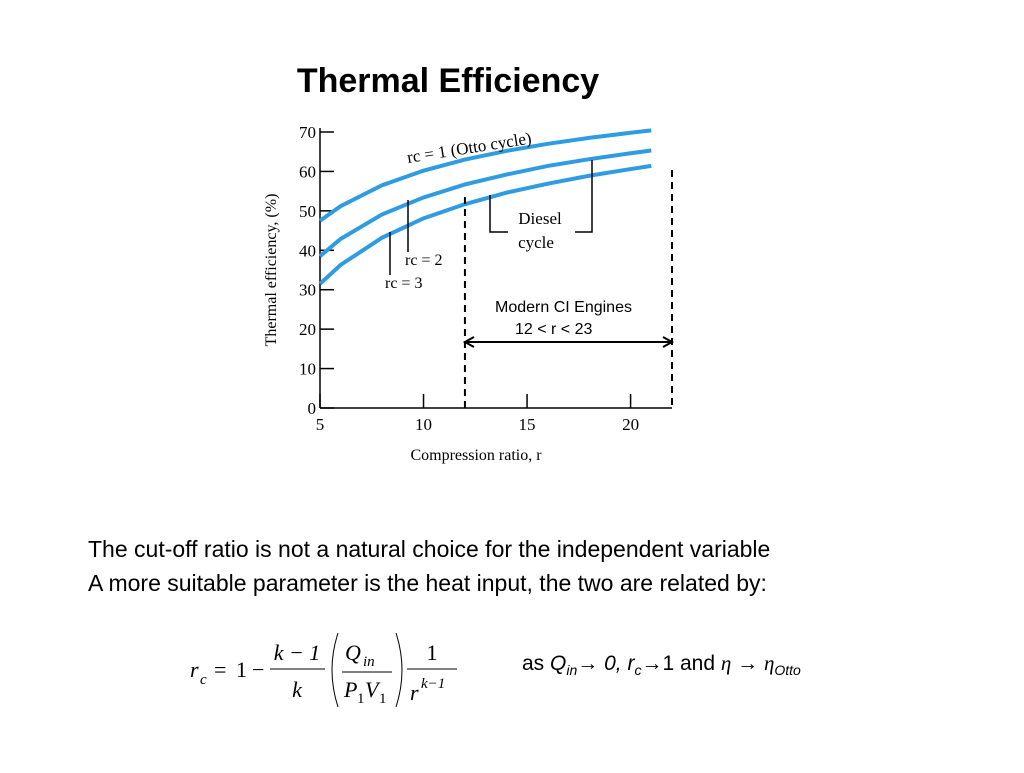  What do you see at coordinates (353, 652) in the screenshot?
I see `eq-part: Q` at bounding box center [353, 652].